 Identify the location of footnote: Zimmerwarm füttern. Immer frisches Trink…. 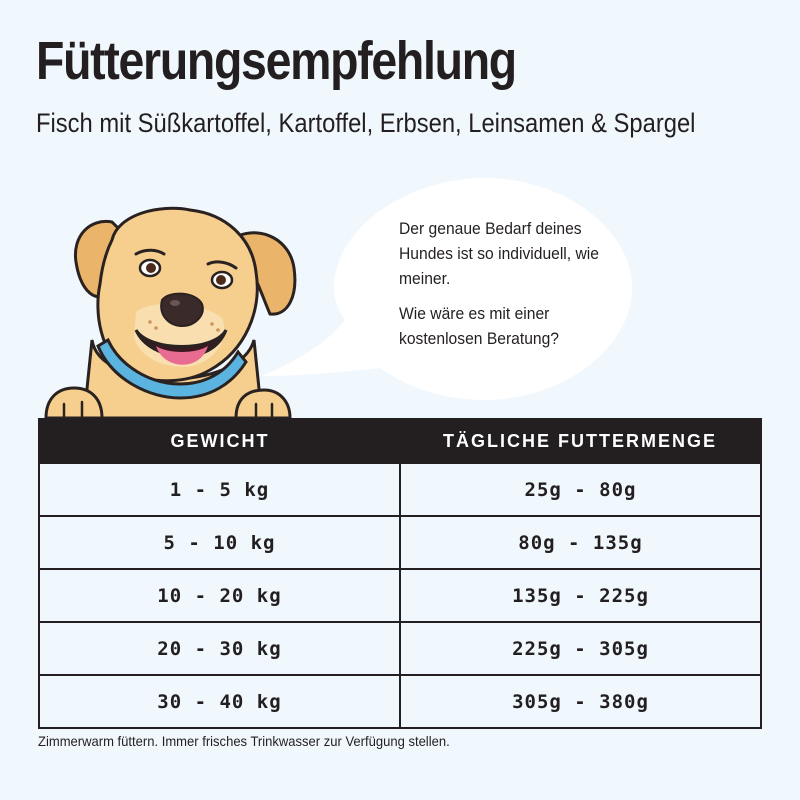
(244, 741).